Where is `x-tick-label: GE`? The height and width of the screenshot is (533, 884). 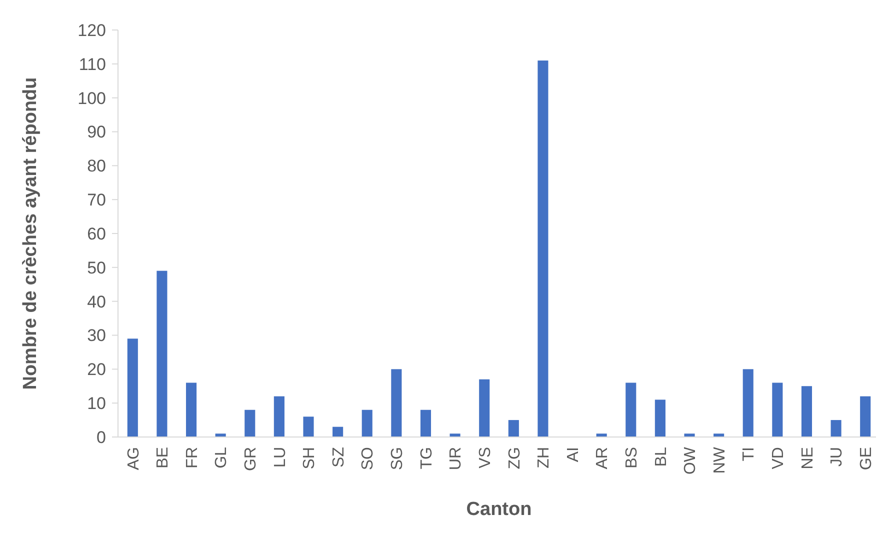 x-tick-label: GE is located at coordinates (866, 458).